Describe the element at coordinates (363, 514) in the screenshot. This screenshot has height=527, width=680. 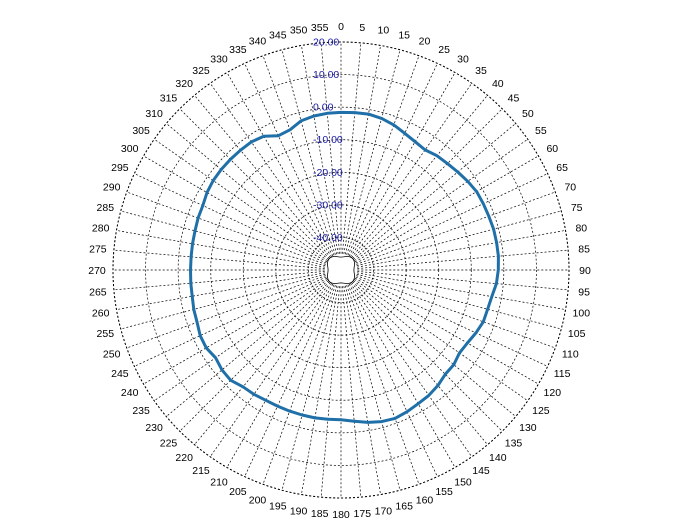
I see `angle-tick-label: 175` at that location.